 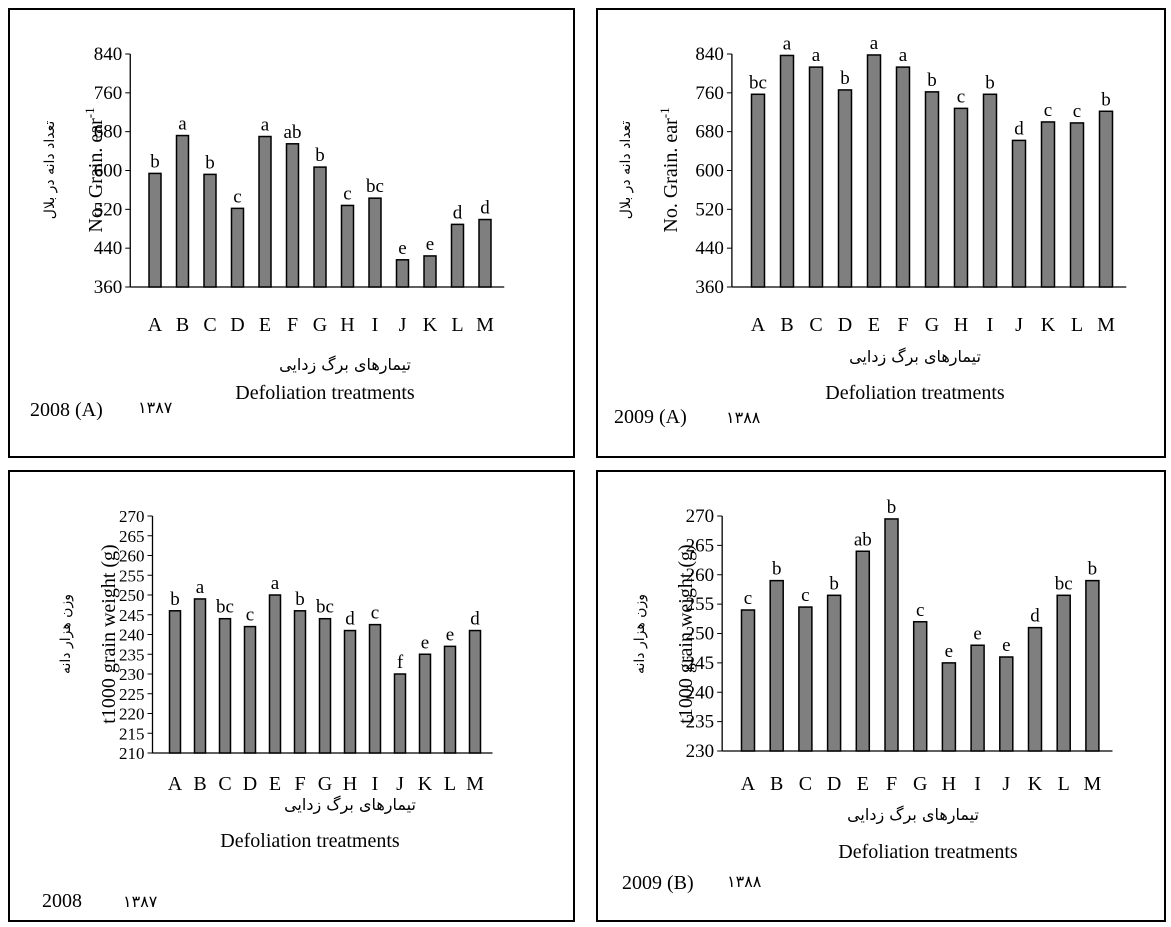 What do you see at coordinates (700, 634) in the screenshot?
I see `y-tick-label: 250` at bounding box center [700, 634].